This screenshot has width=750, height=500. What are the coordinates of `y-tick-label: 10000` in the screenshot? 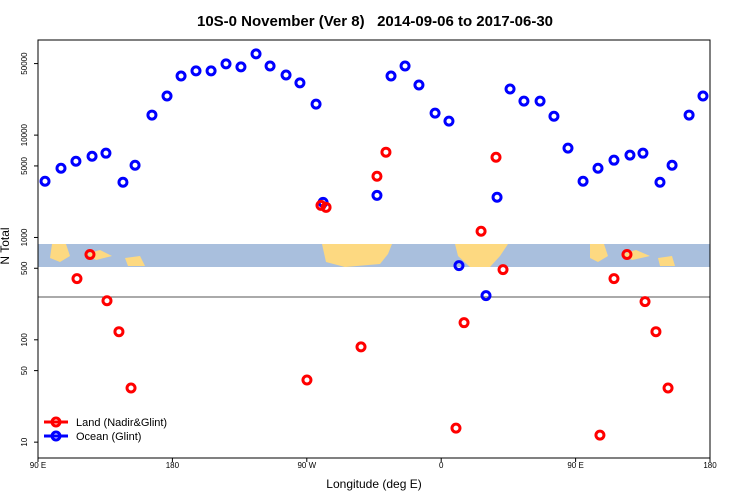 It's located at (24, 134).